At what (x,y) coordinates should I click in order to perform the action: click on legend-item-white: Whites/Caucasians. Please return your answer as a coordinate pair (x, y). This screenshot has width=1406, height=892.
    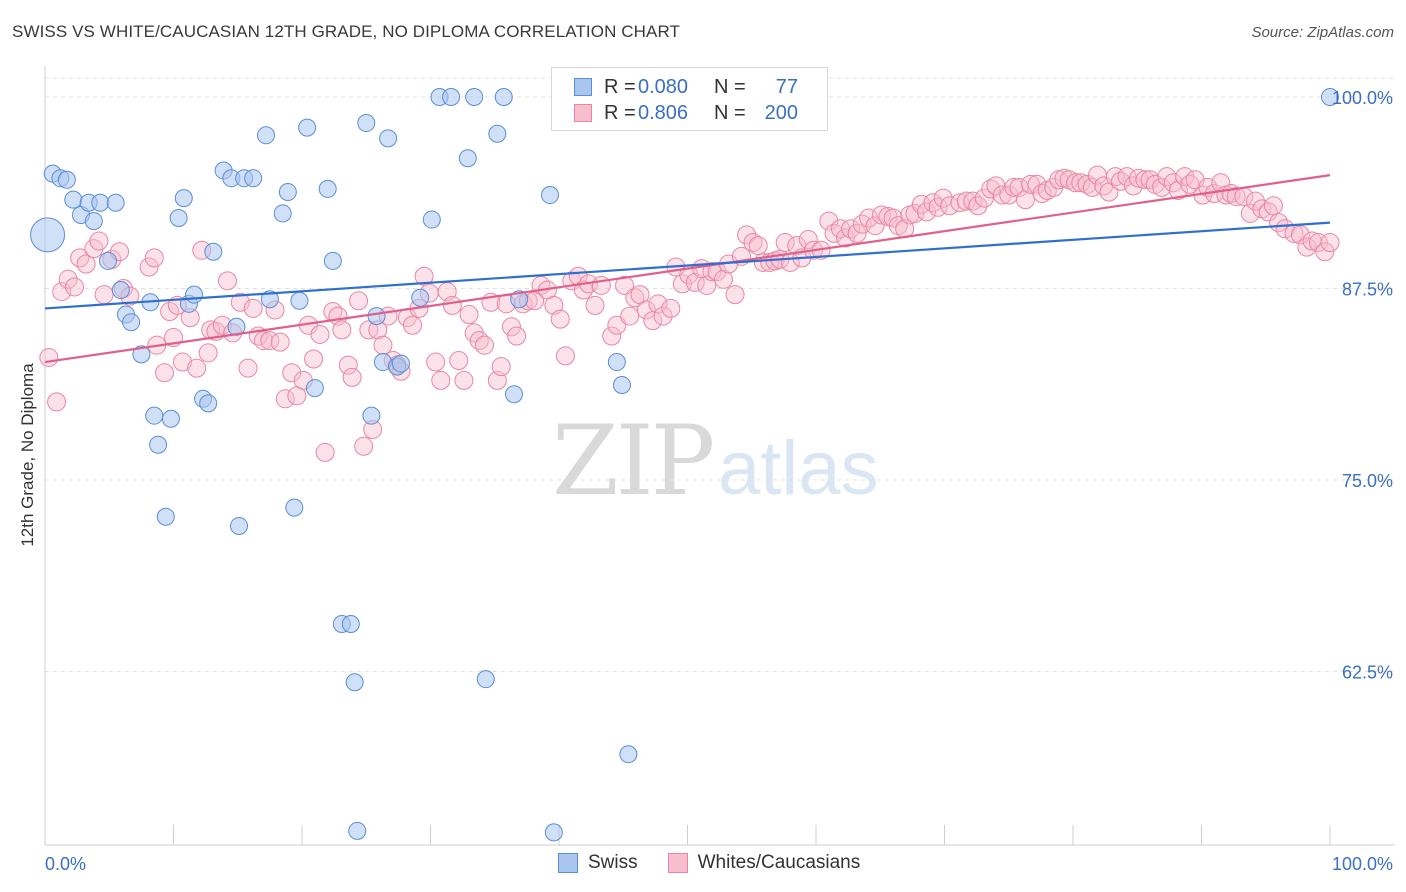
    Looking at the image, I should click on (764, 863).